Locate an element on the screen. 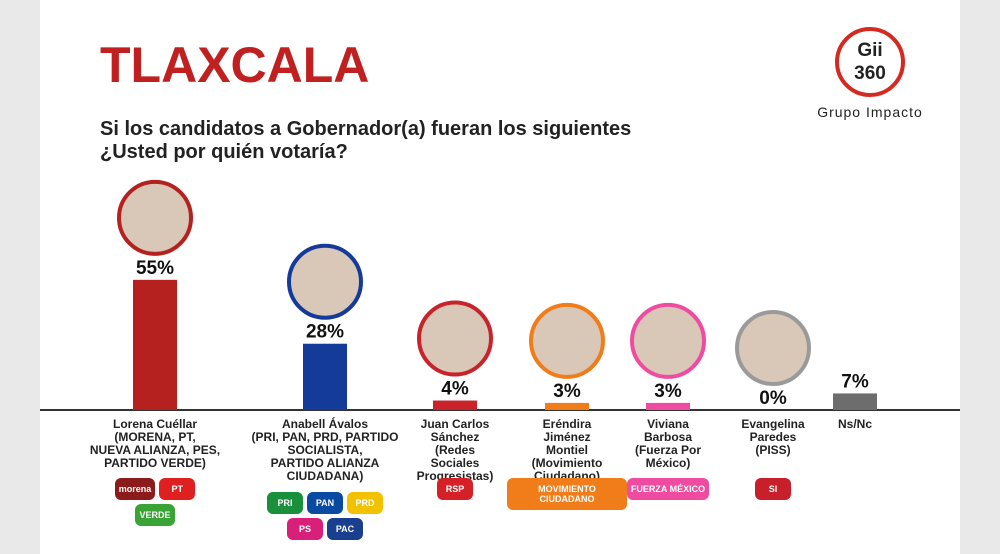 The height and width of the screenshot is (554, 1000). party-logo: PRD is located at coordinates (365, 503).